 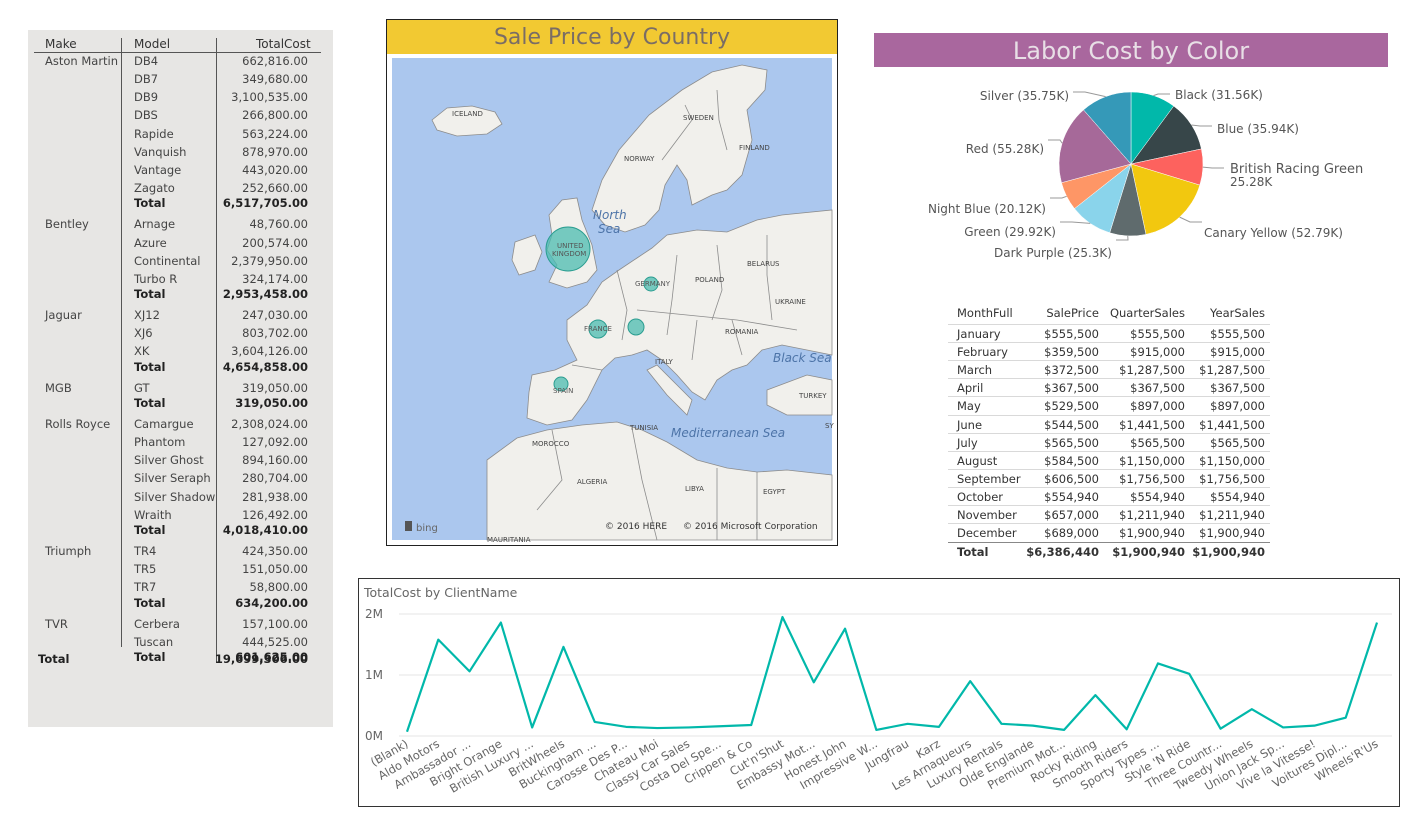 What do you see at coordinates (175, 496) in the screenshot?
I see `matrix-model: Silver Shadow` at bounding box center [175, 496].